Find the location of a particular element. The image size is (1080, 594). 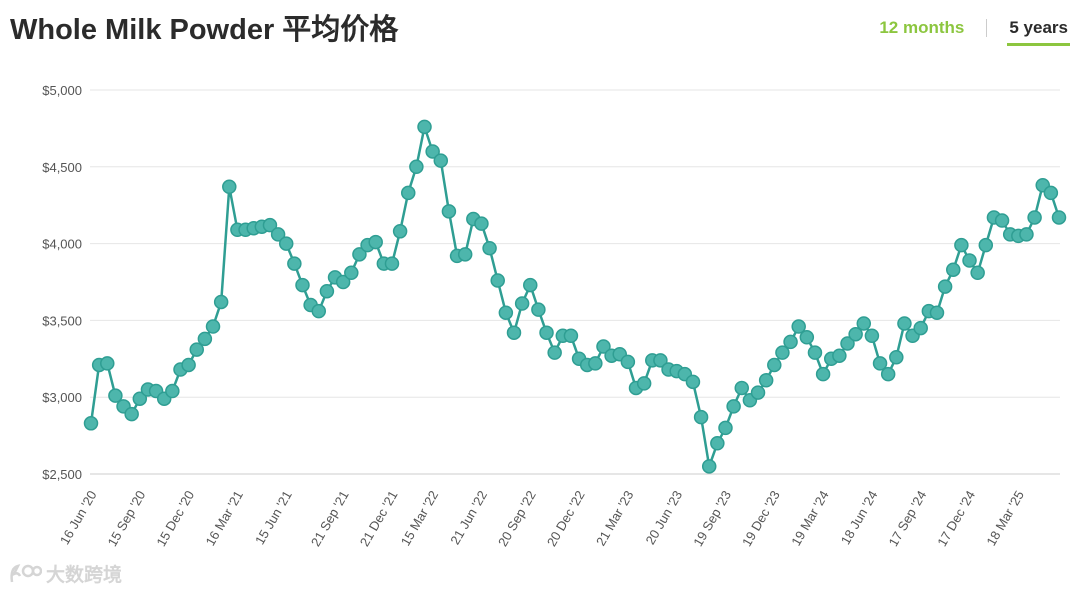

tab-12-months: 12 months is located at coordinates (922, 27).